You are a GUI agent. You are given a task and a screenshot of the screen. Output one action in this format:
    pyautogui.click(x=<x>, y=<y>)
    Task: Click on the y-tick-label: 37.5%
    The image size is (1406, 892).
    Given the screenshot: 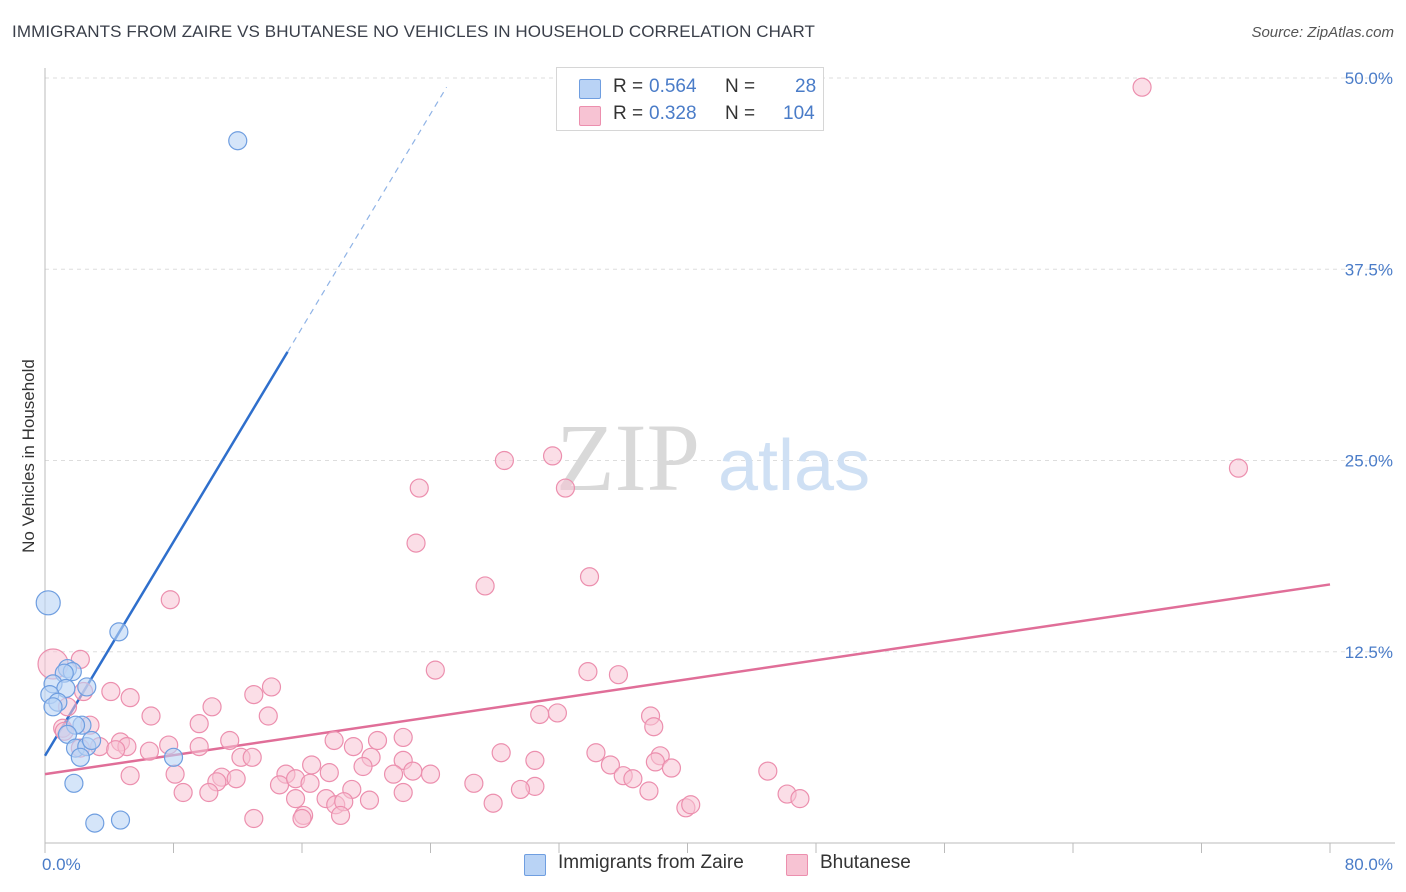 What is the action you would take?
    pyautogui.click(x=1369, y=269)
    